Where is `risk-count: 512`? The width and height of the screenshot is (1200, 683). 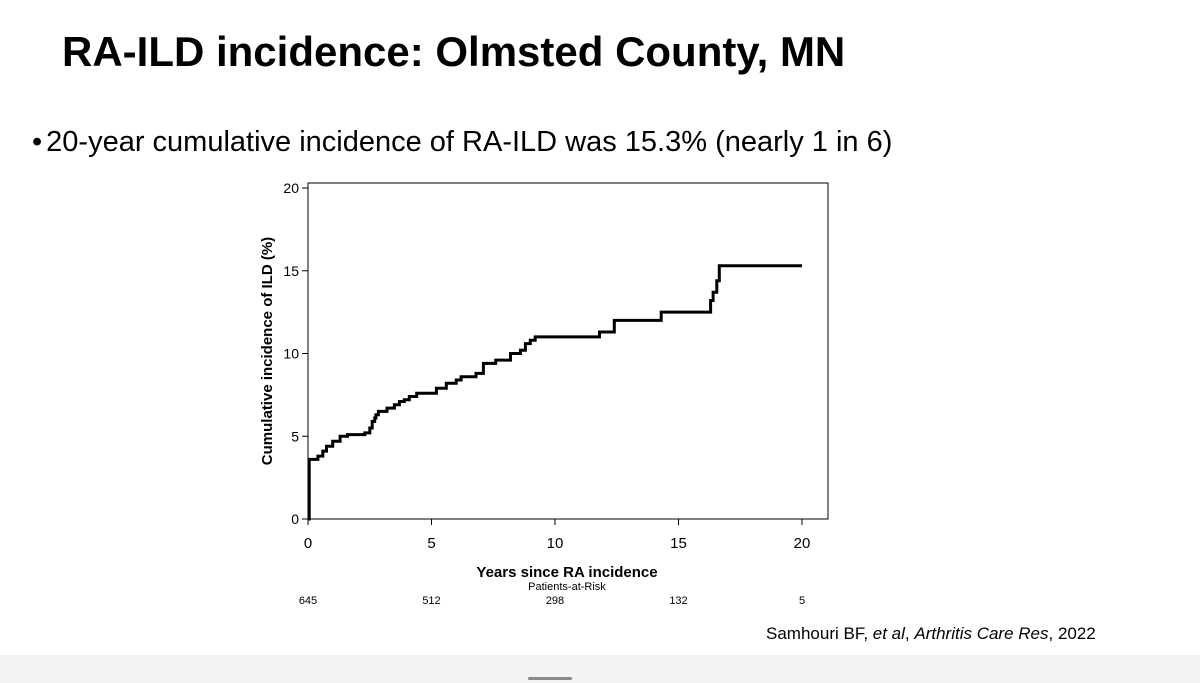 risk-count: 512 is located at coordinates (431, 601).